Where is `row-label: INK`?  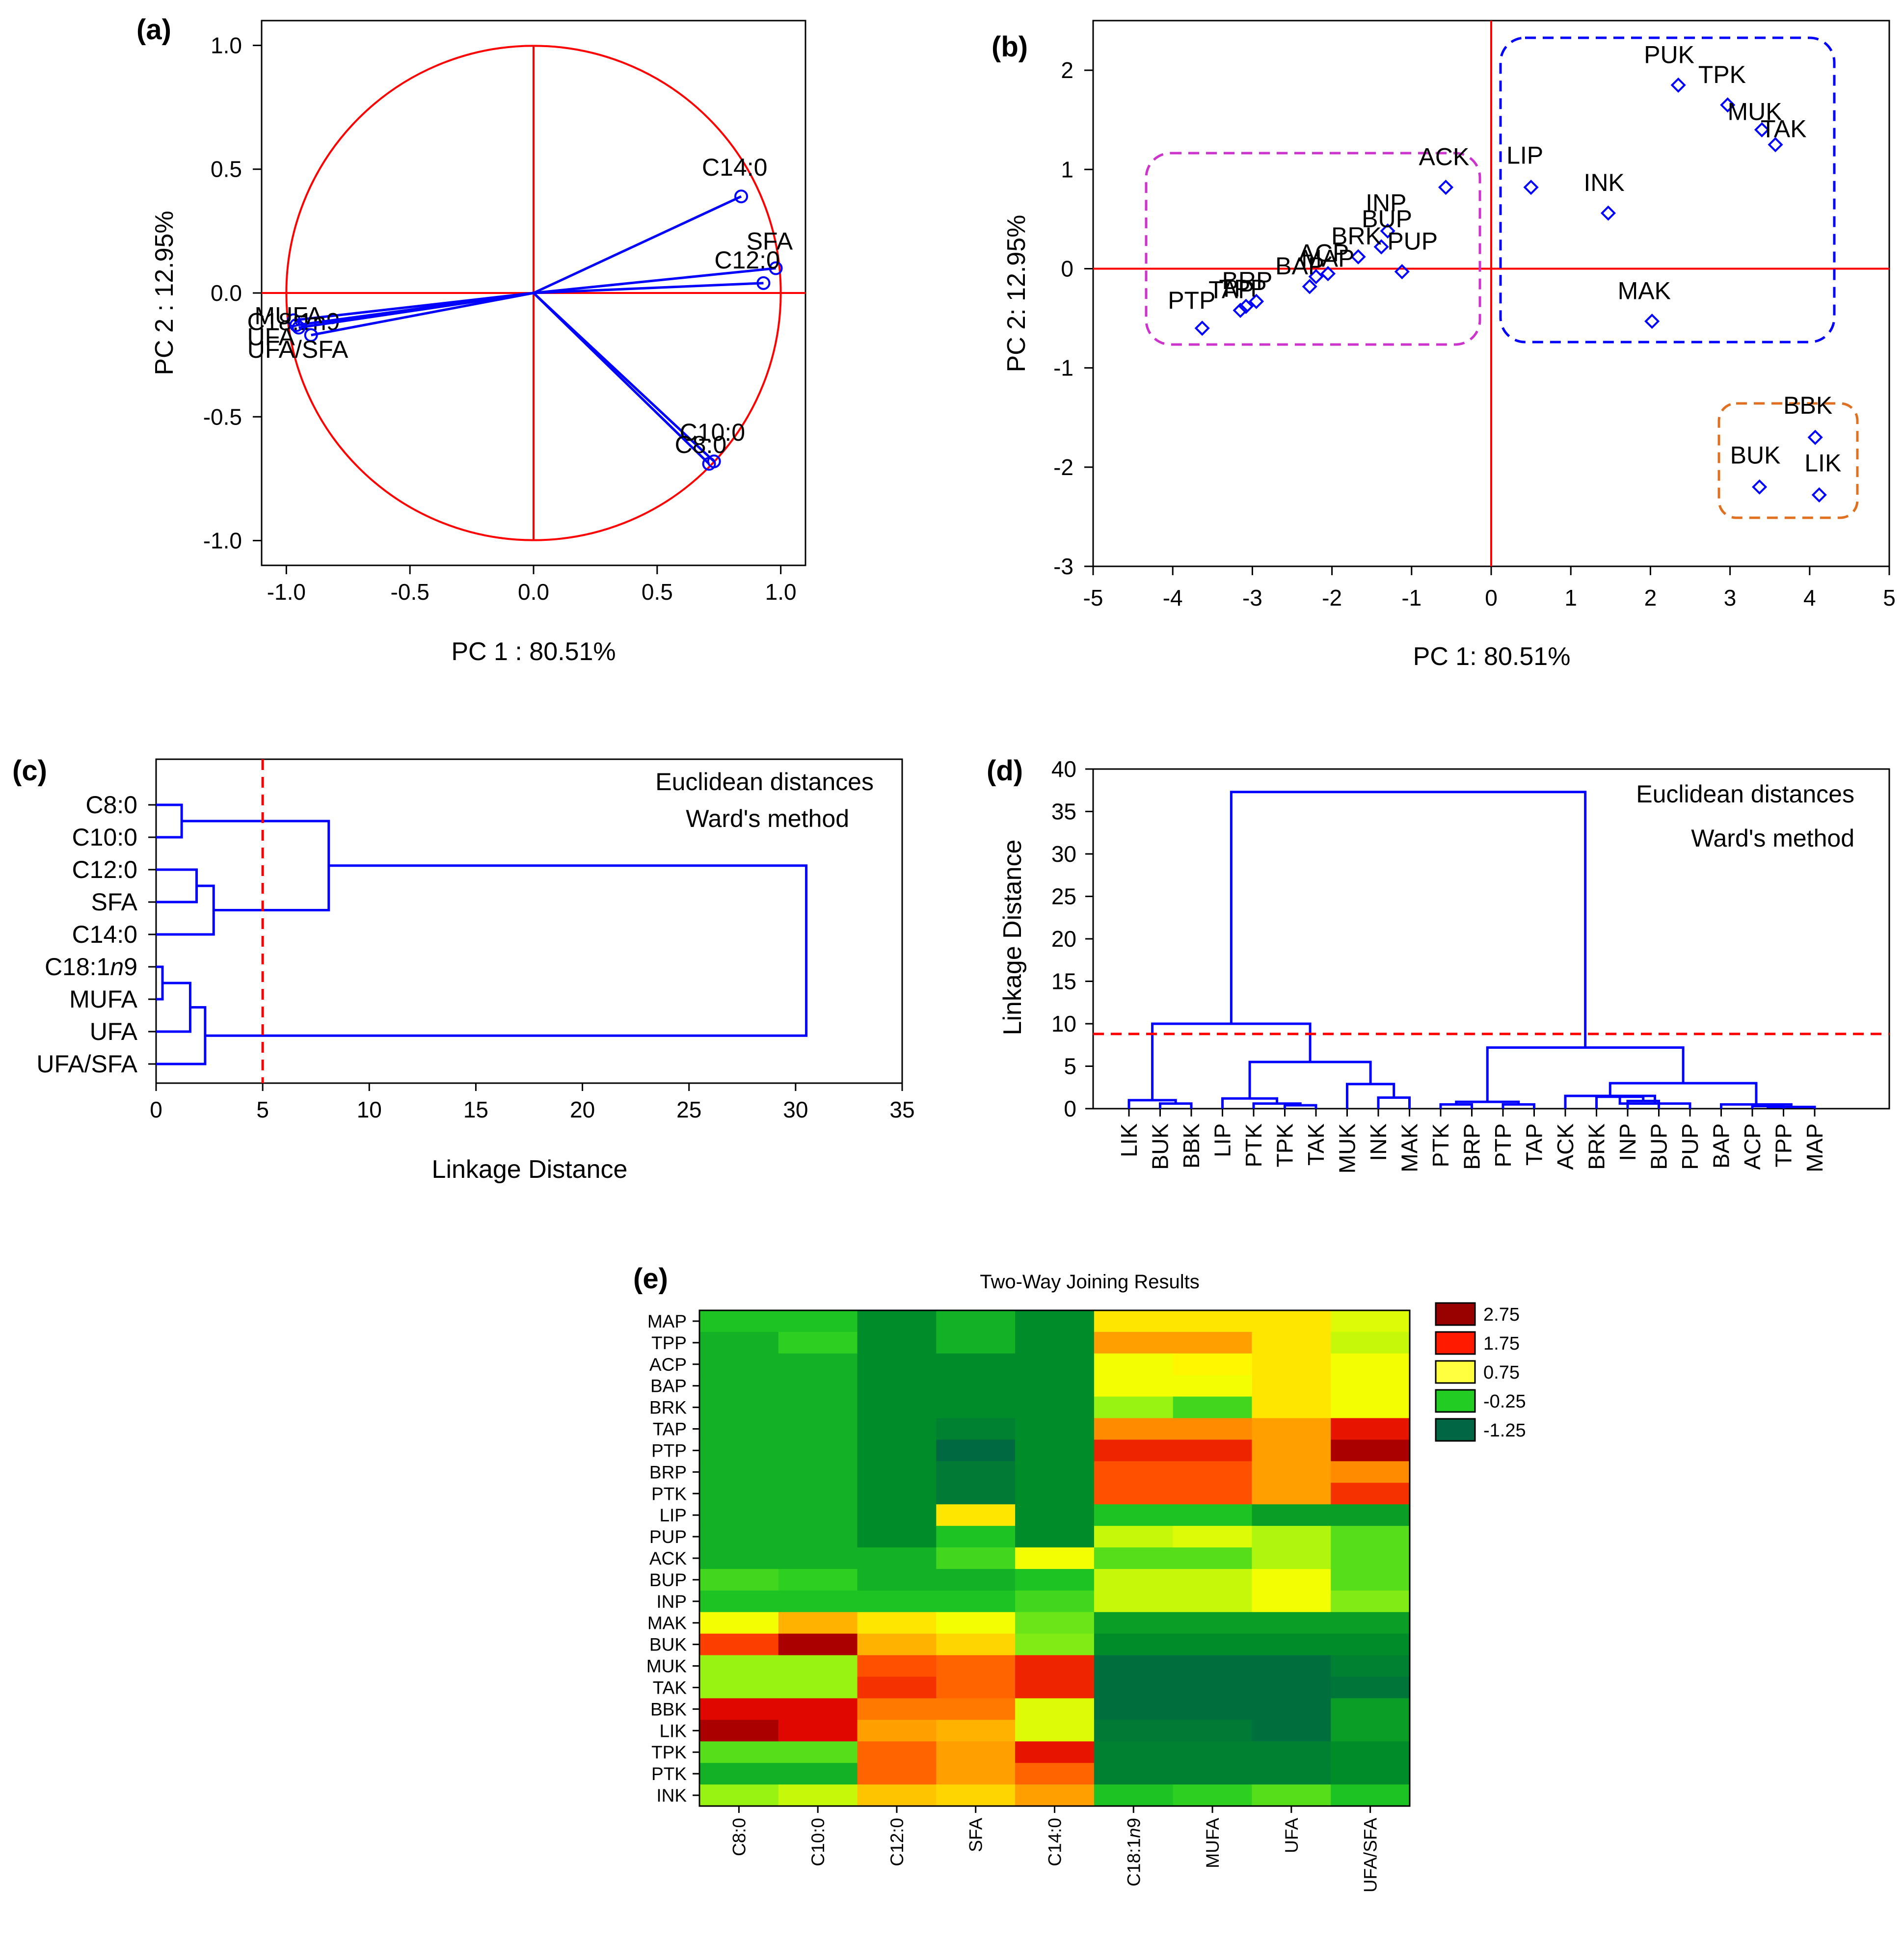 row-label: INK is located at coordinates (671, 1795).